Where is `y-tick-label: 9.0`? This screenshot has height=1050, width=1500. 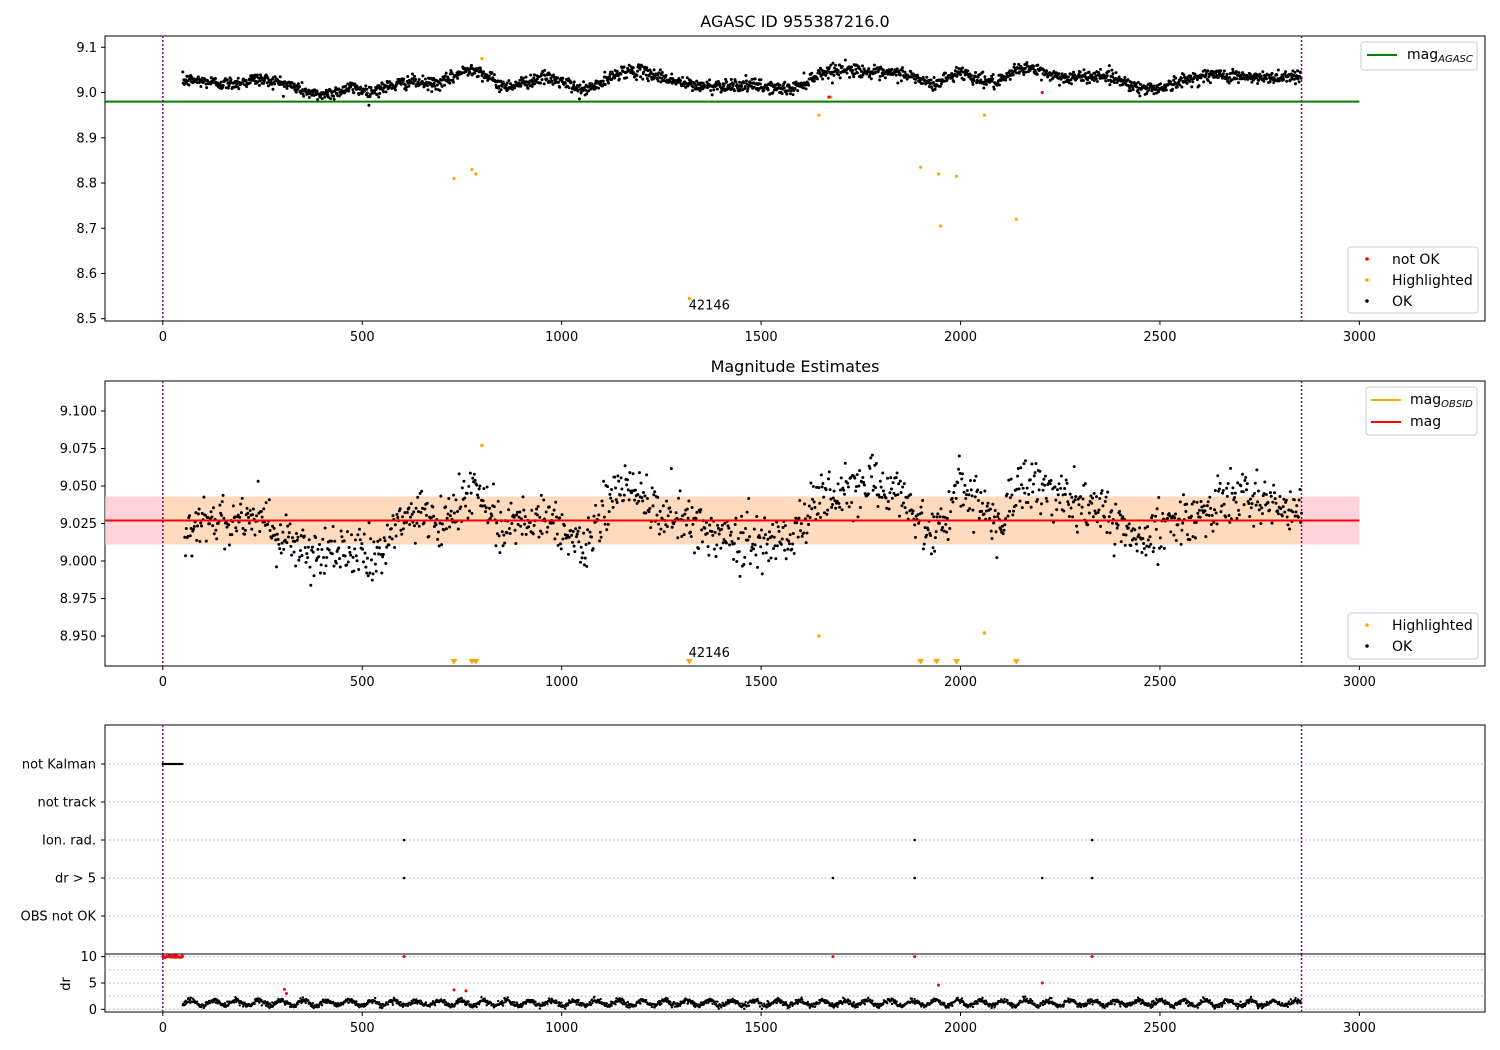
y-tick-label: 9.0 is located at coordinates (86, 93).